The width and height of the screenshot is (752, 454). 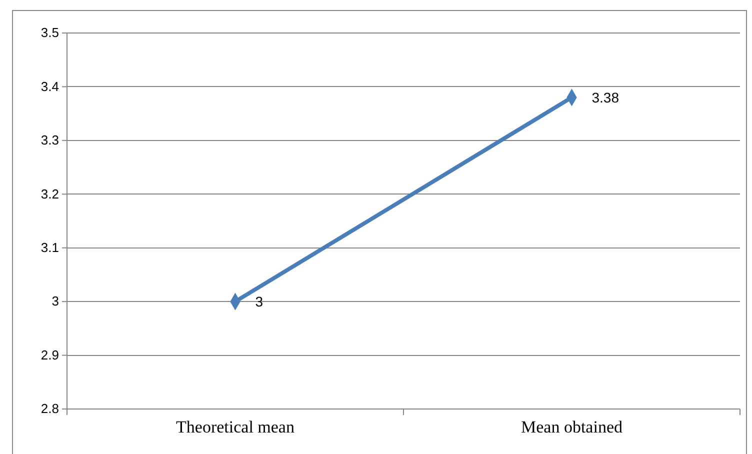 I want to click on x-tick-label: Mean obtained, so click(x=572, y=426).